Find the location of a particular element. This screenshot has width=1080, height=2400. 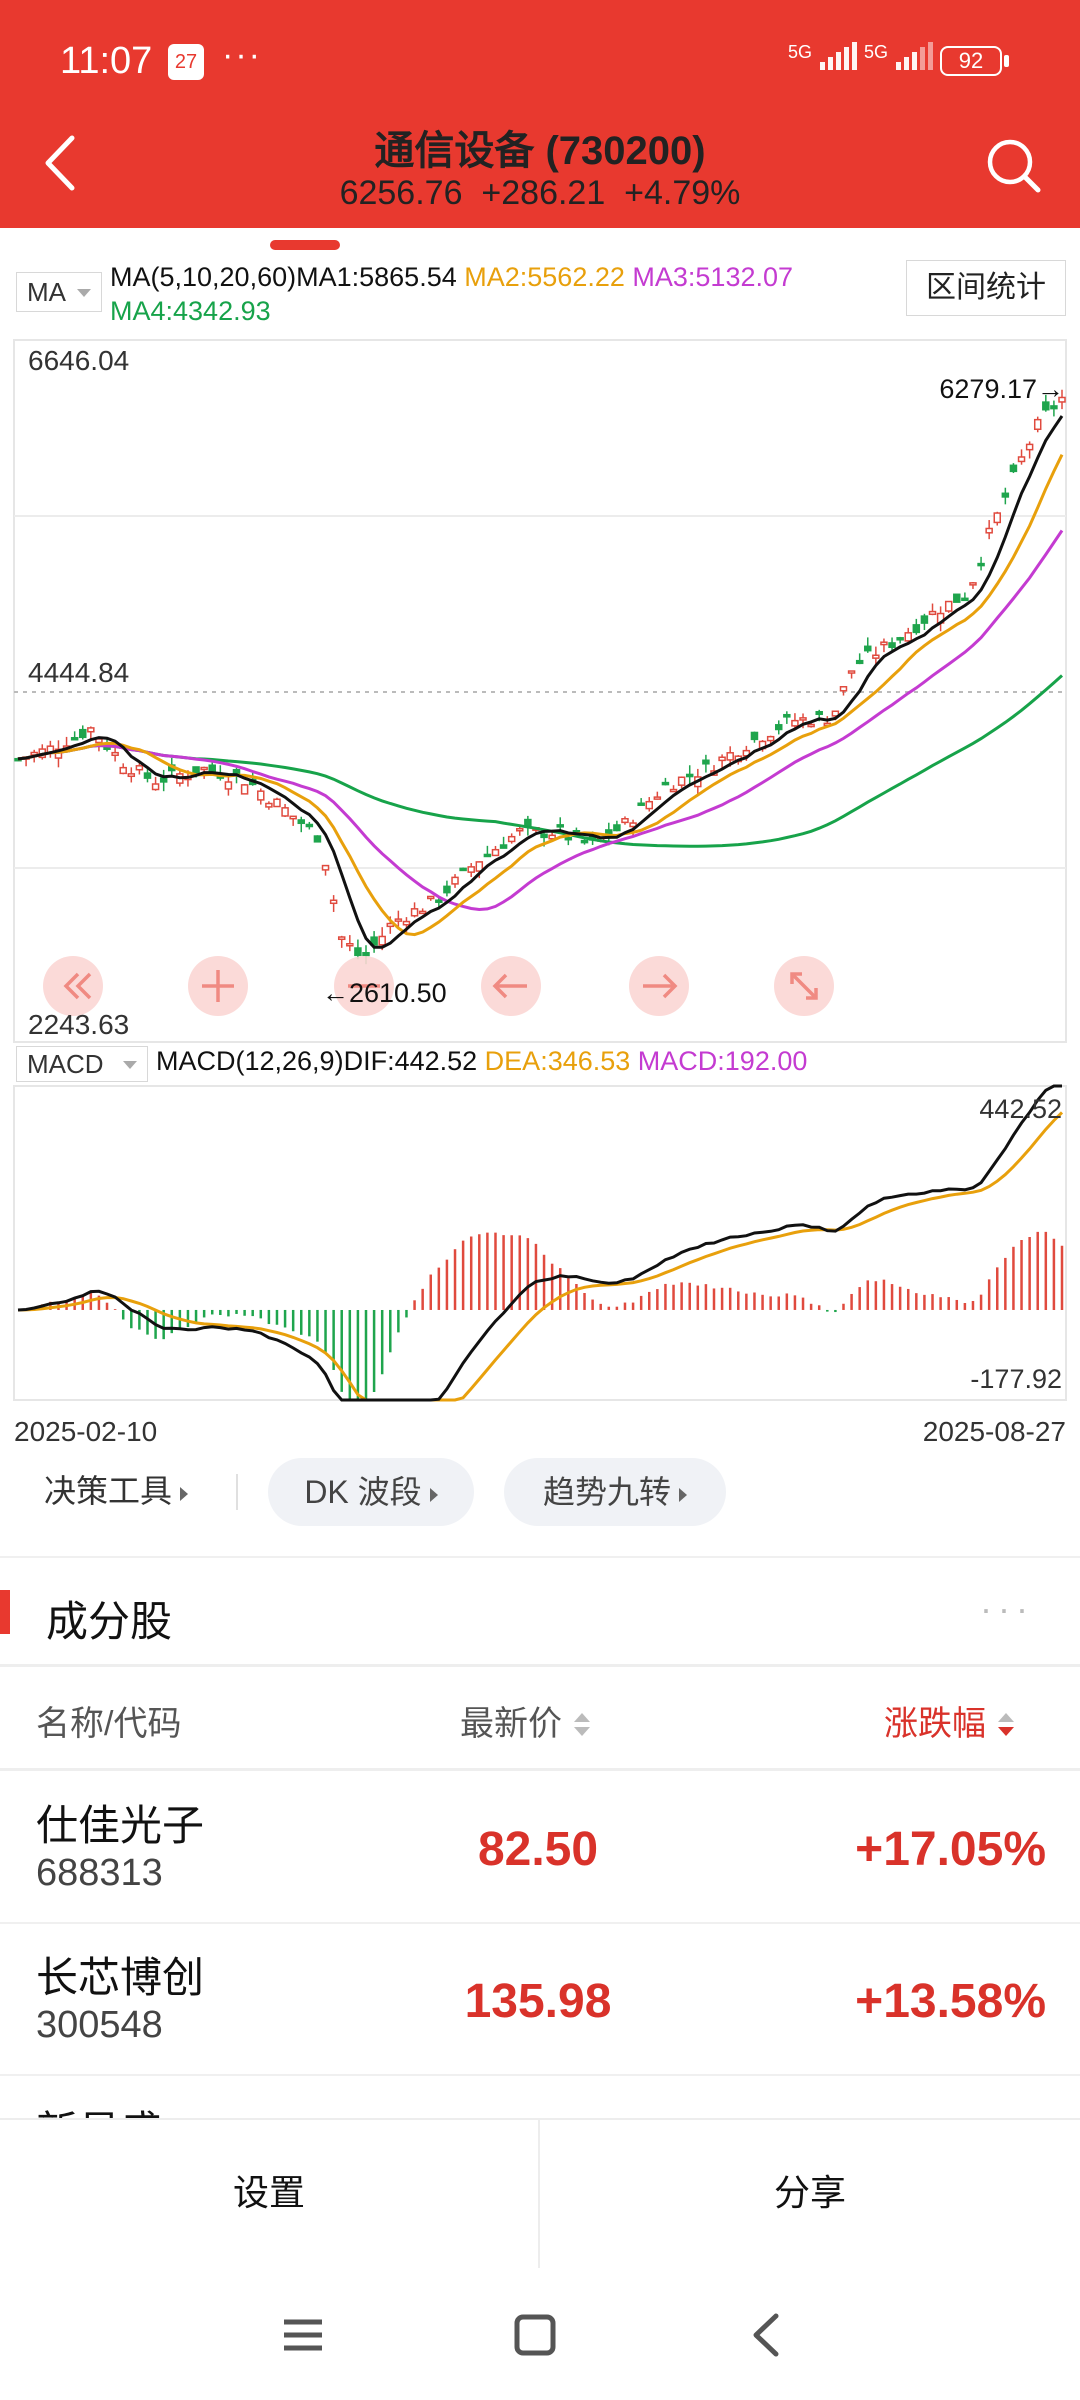

macd-histogram is located at coordinates (544, 1315).